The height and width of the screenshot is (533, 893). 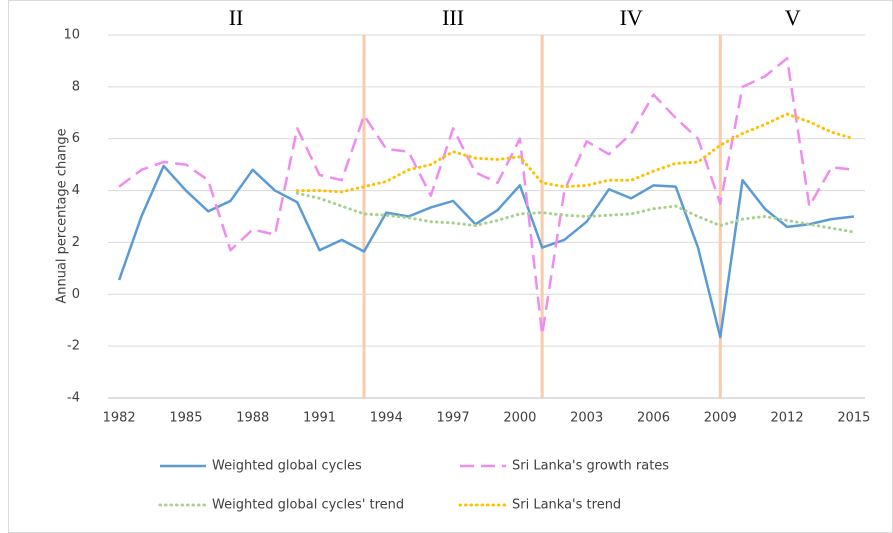 I want to click on x-tick-label: 2009, so click(x=720, y=418).